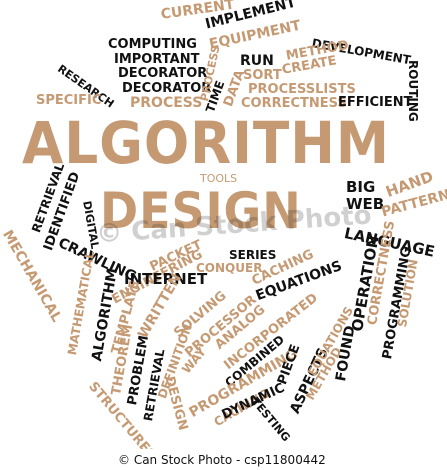  Describe the element at coordinates (206, 143) in the screenshot. I see `title-algorithm: ALGORITHM` at that location.